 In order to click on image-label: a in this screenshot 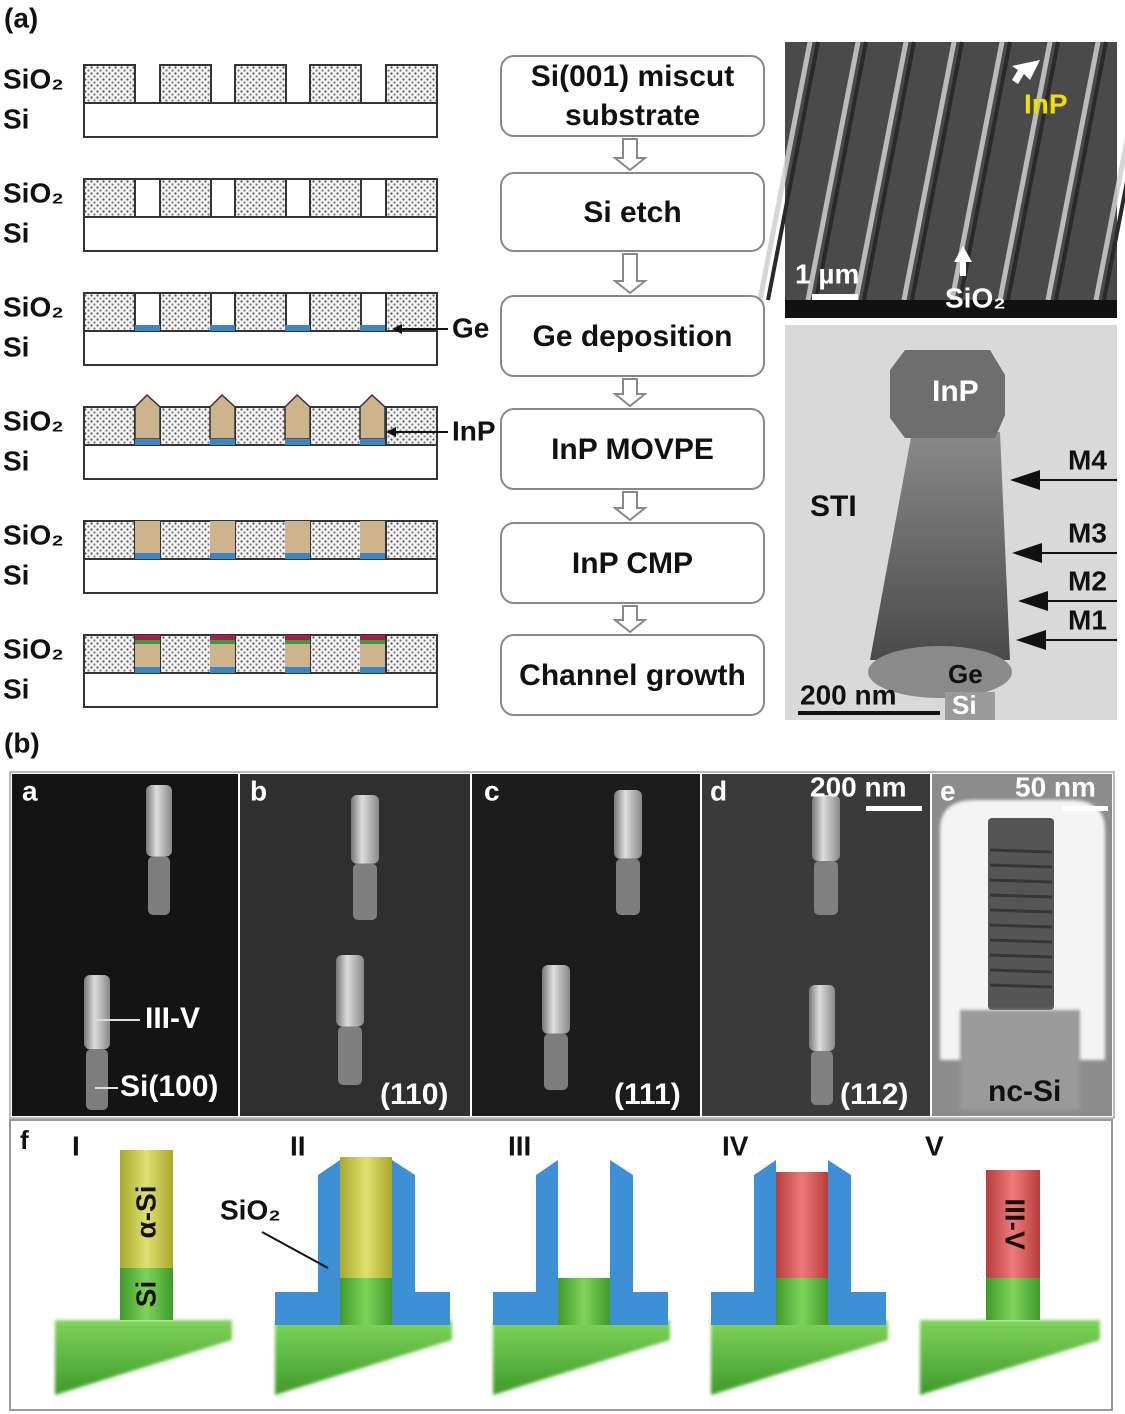, I will do `click(30, 790)`.